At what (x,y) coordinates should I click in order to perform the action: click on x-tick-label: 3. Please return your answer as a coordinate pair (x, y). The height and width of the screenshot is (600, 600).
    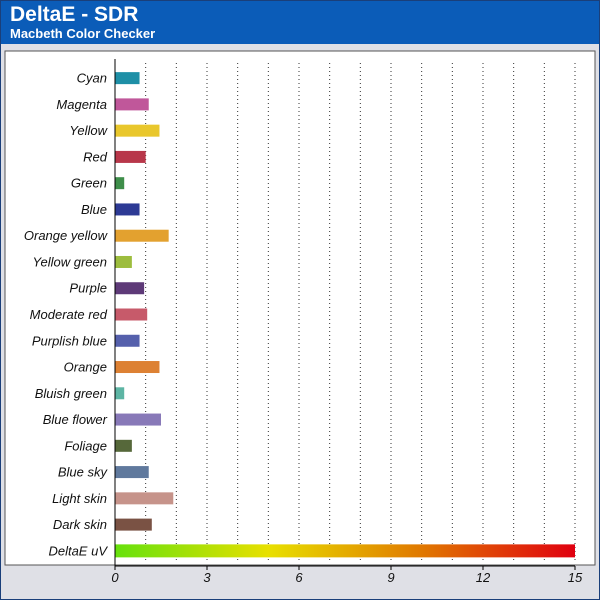
    Looking at the image, I should click on (207, 577).